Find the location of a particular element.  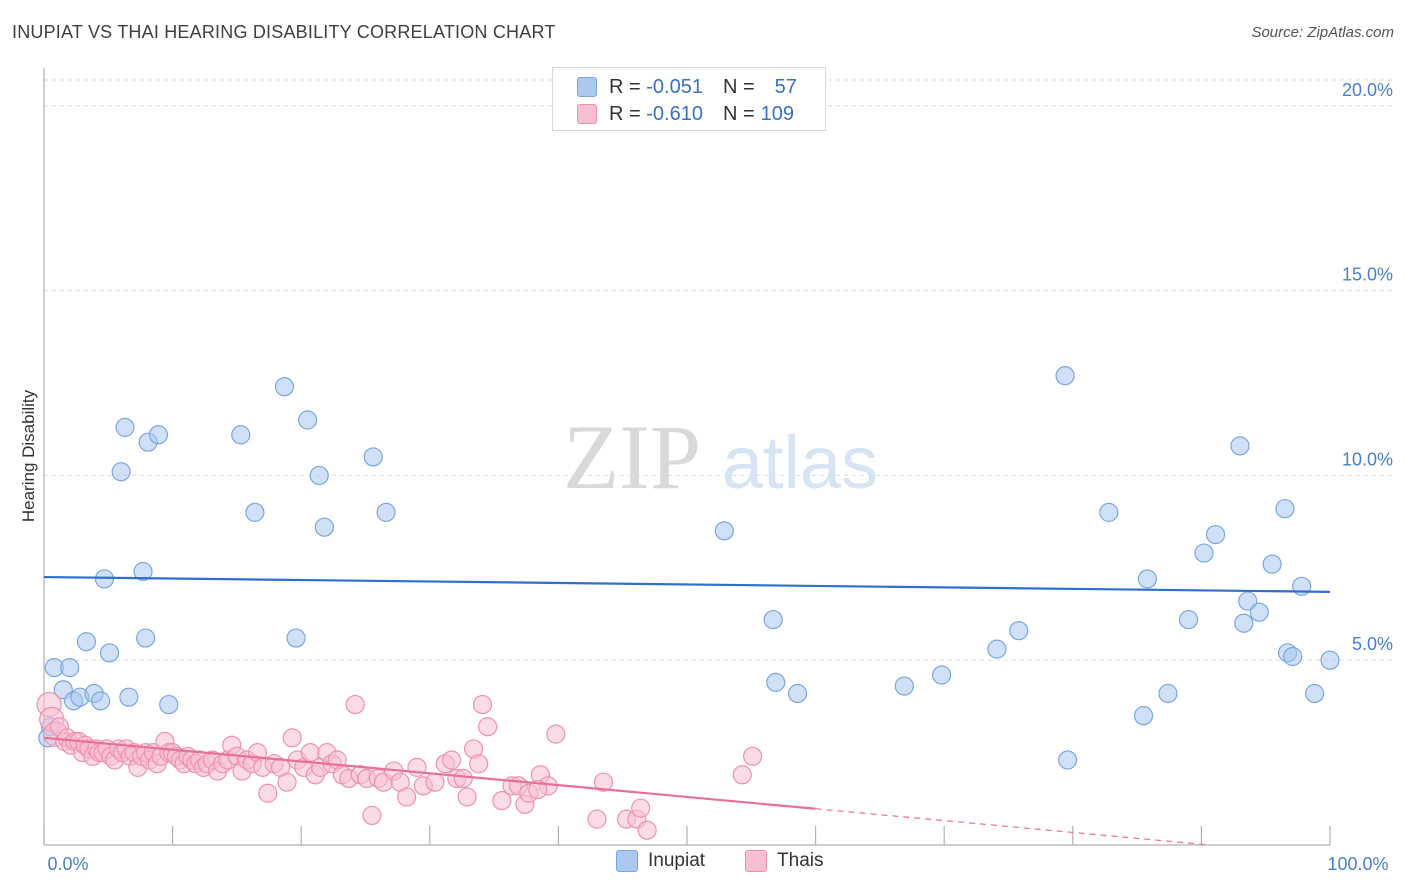

legend-row-inupiat: R = -0.051 N = 57 is located at coordinates (687, 87).